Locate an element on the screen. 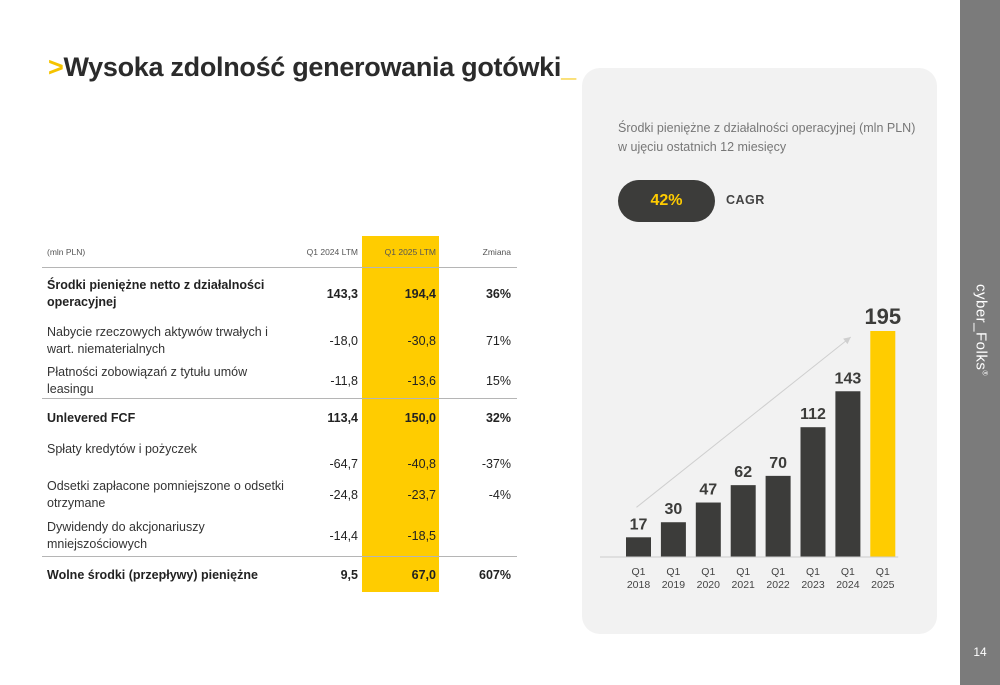  row-q1-2025: -13,6 is located at coordinates (422, 381).